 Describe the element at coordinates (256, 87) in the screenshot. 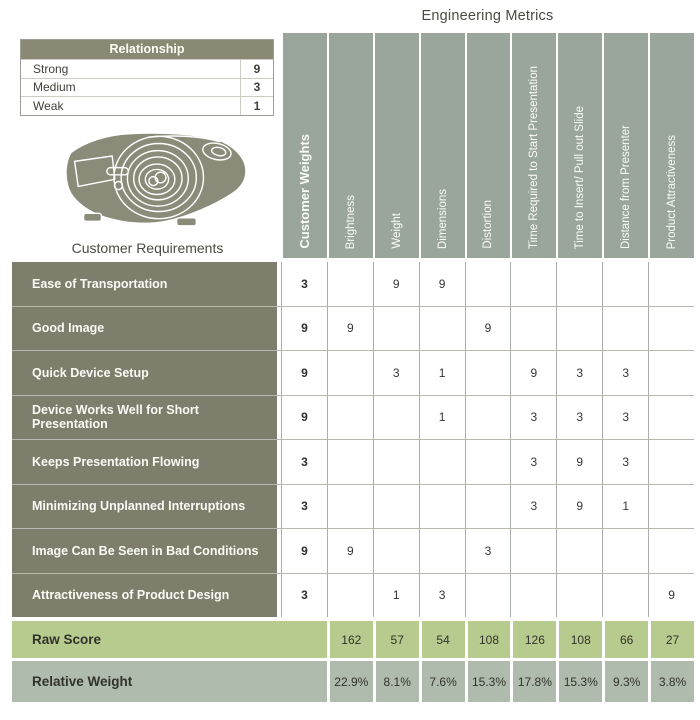

I see `legend-value: 3` at that location.